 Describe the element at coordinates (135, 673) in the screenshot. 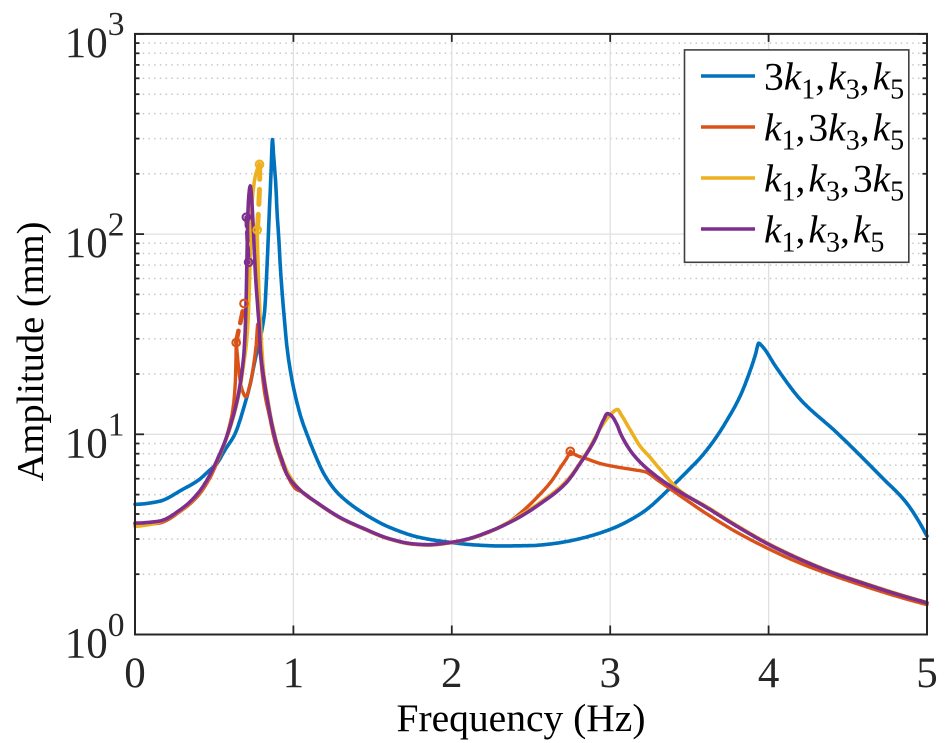

I see `svg-text: 0` at that location.